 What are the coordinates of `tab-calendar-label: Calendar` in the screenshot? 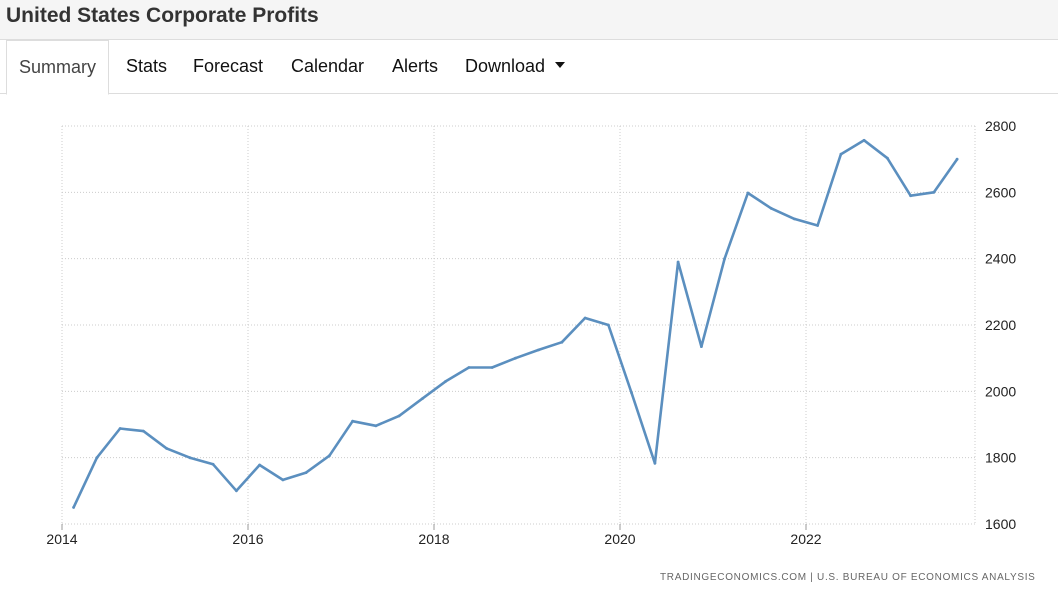 It's located at (328, 66).